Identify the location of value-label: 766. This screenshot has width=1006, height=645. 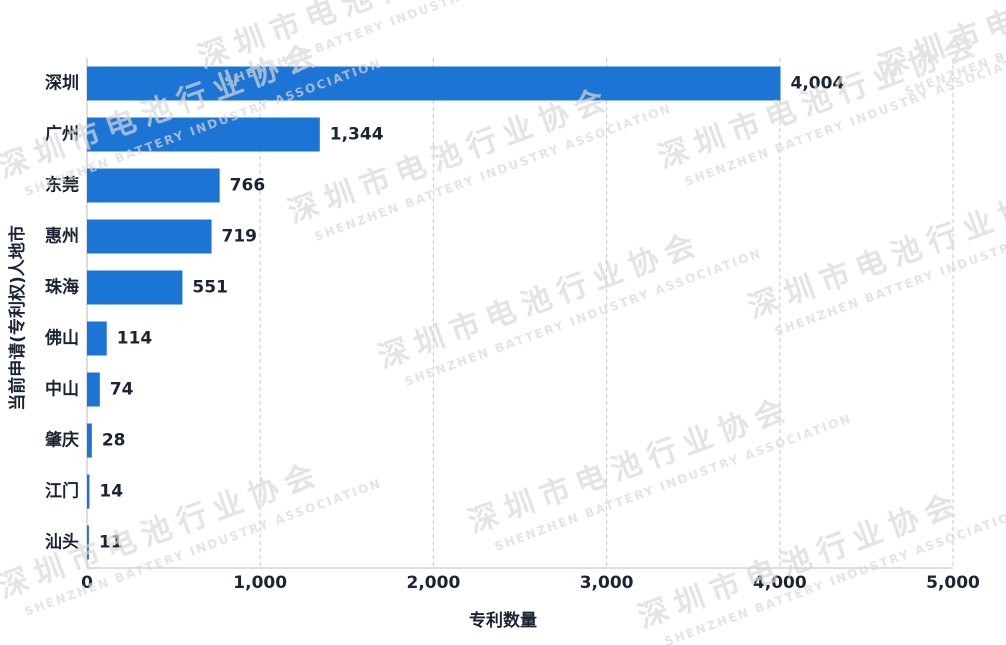
(248, 186).